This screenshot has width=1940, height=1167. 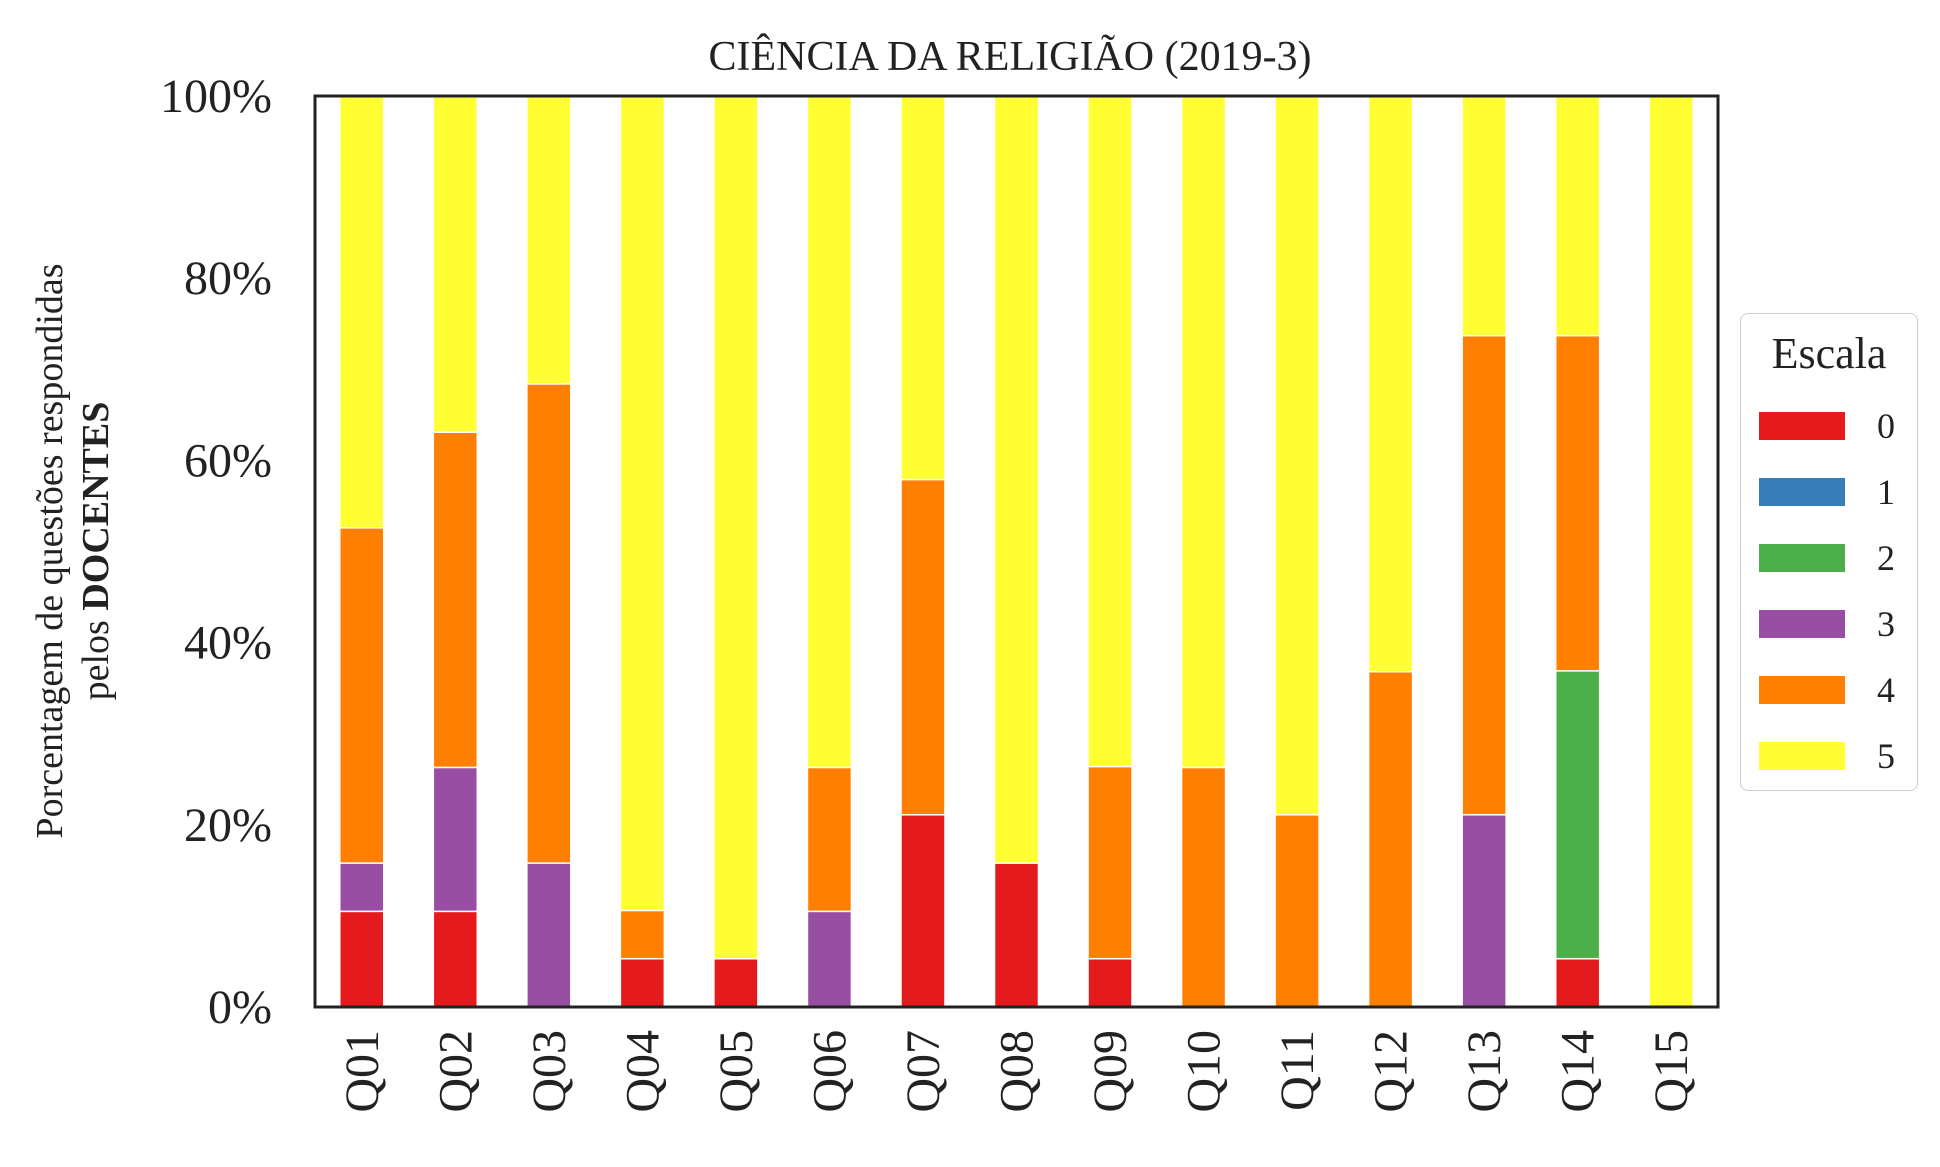 What do you see at coordinates (1886, 426) in the screenshot?
I see `legend-label: 0` at bounding box center [1886, 426].